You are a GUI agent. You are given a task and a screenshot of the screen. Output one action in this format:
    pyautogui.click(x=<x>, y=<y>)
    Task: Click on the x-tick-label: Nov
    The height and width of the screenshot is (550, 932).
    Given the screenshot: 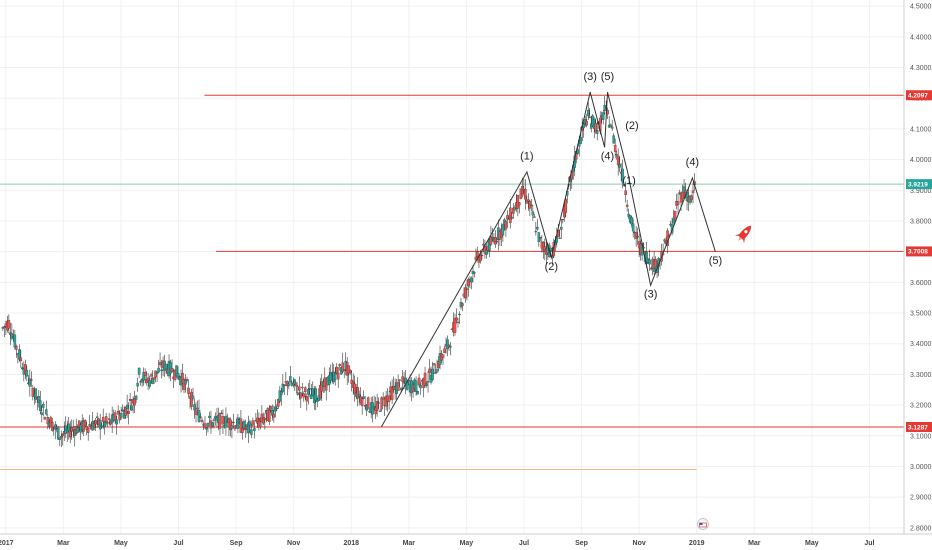 What is the action you would take?
    pyautogui.click(x=639, y=543)
    